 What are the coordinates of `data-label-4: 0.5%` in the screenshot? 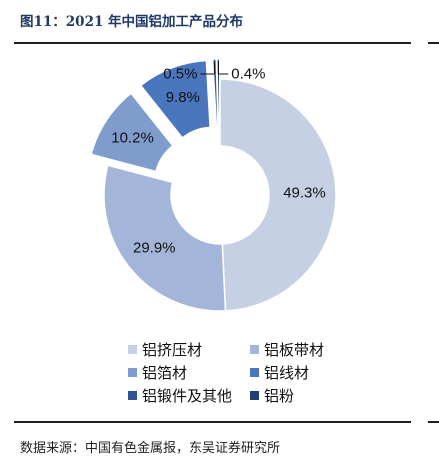 It's located at (180, 74).